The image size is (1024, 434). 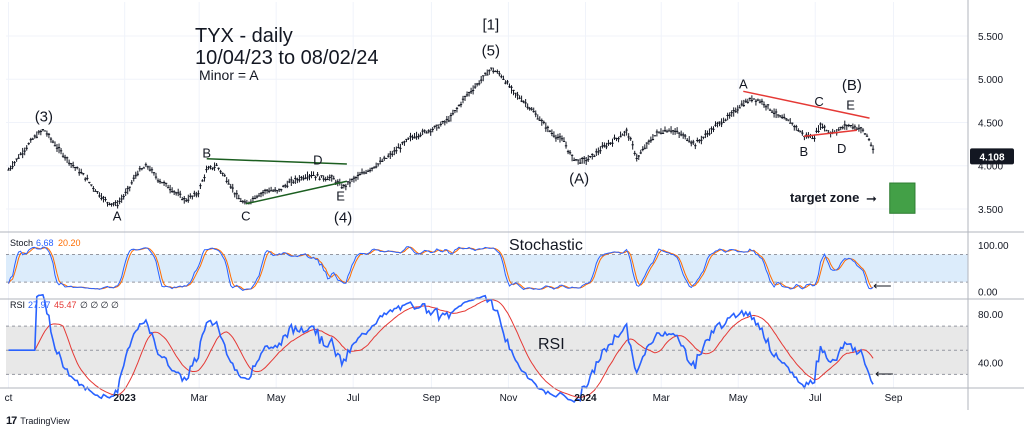 I want to click on target-zone-arrow: ➞, so click(x=871, y=198).